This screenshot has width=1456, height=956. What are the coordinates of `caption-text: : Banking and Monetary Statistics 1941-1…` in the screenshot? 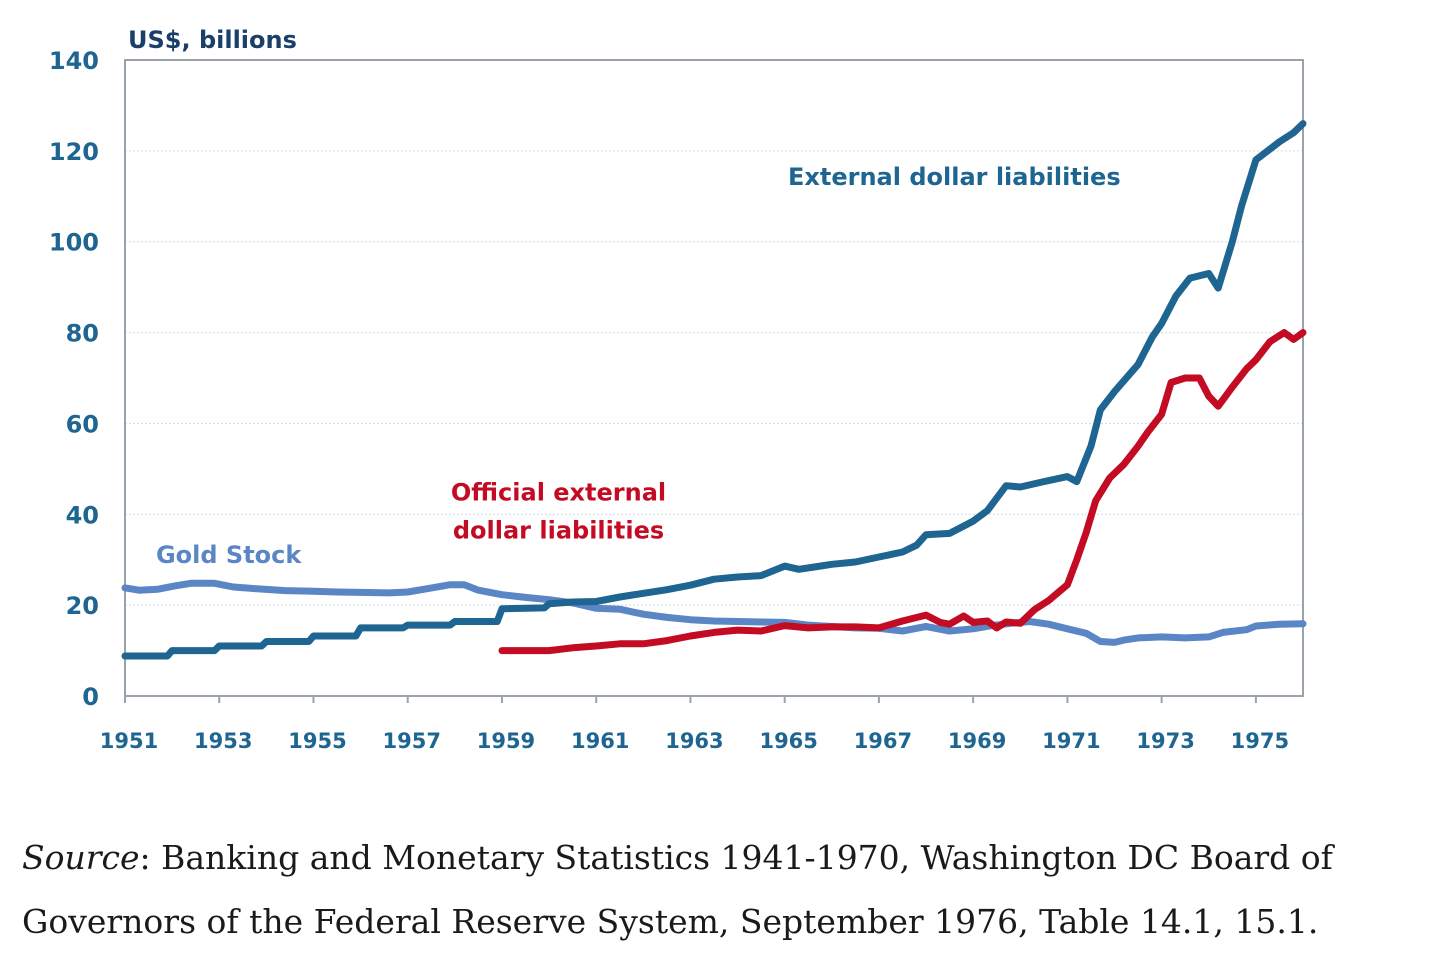 It's located at (677, 889).